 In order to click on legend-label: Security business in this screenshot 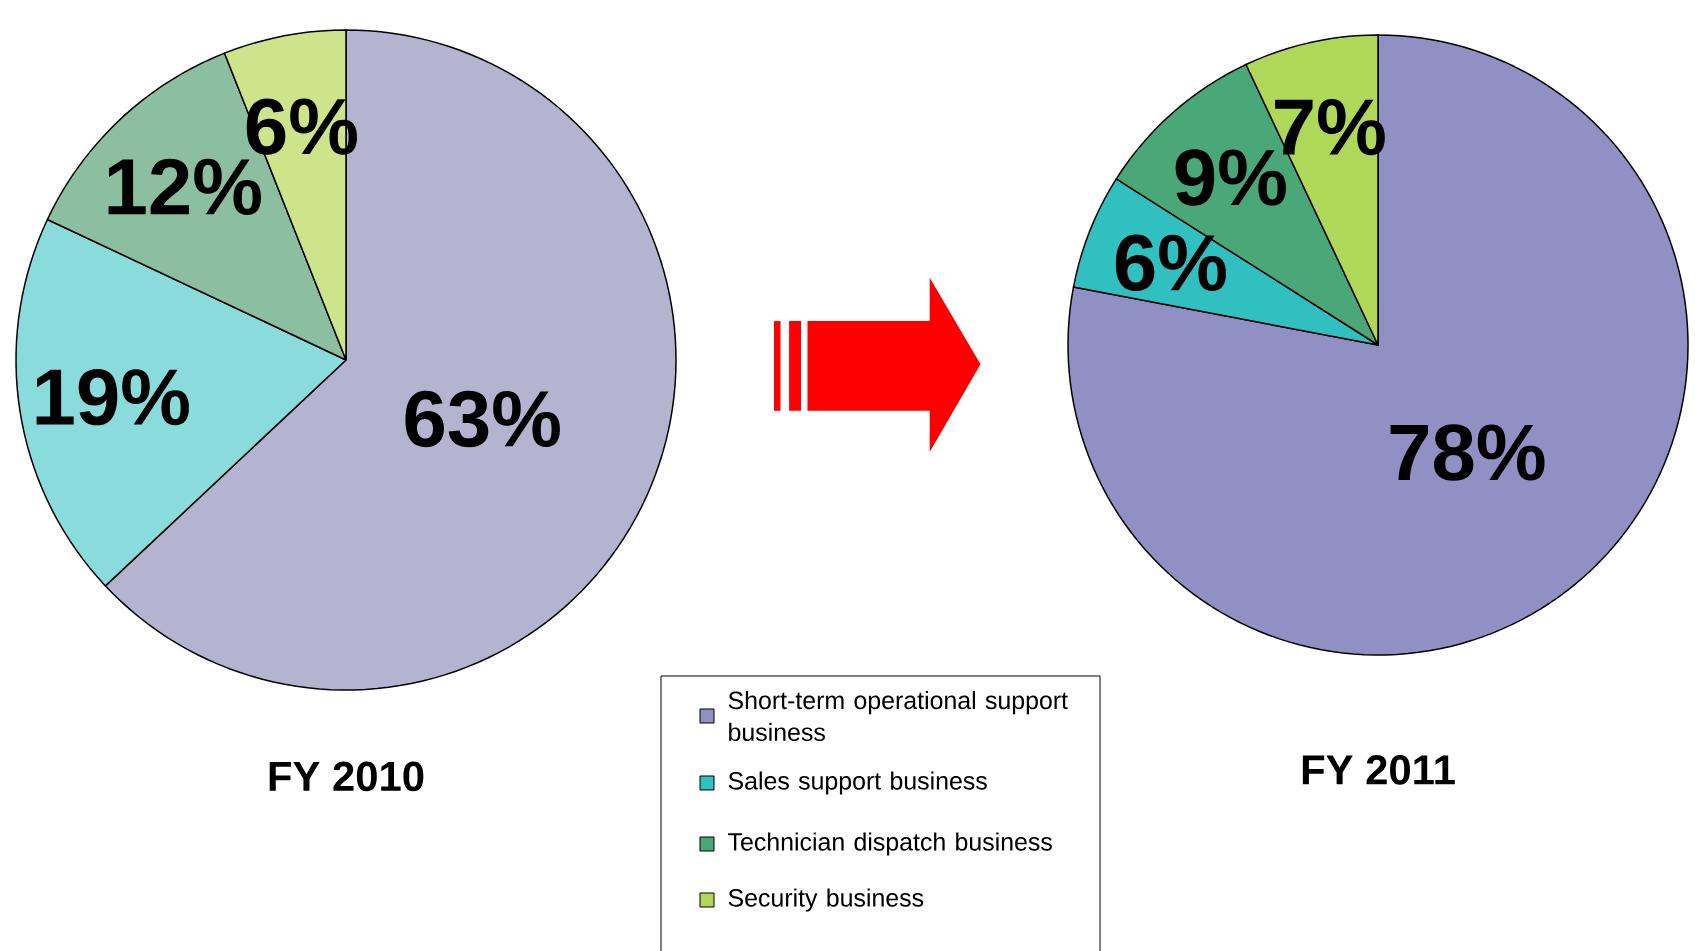, I will do `click(826, 900)`.